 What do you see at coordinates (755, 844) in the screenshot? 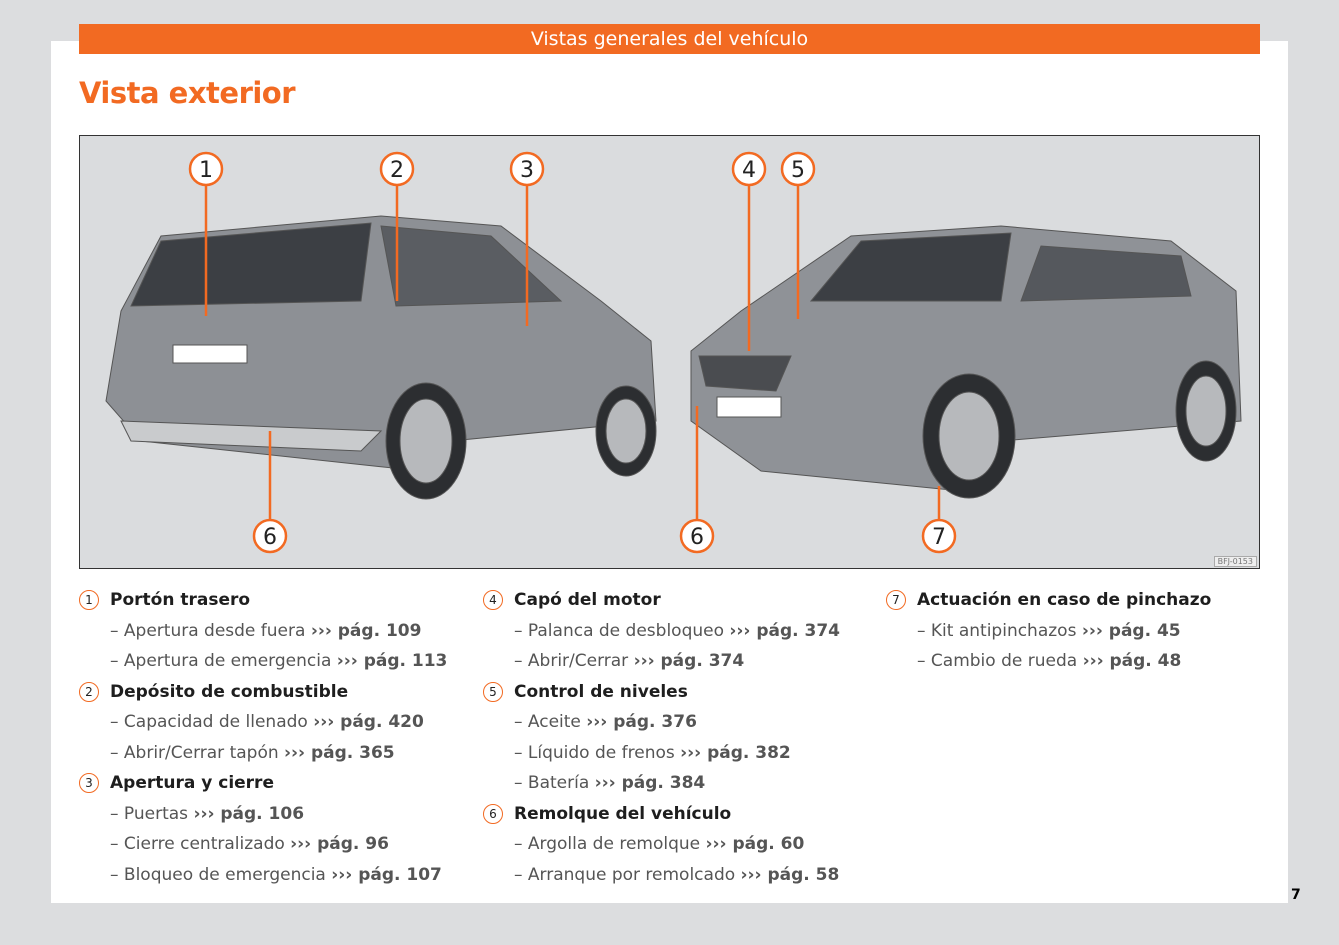
I see `page-reference-link: ››› pág. 60` at bounding box center [755, 844].